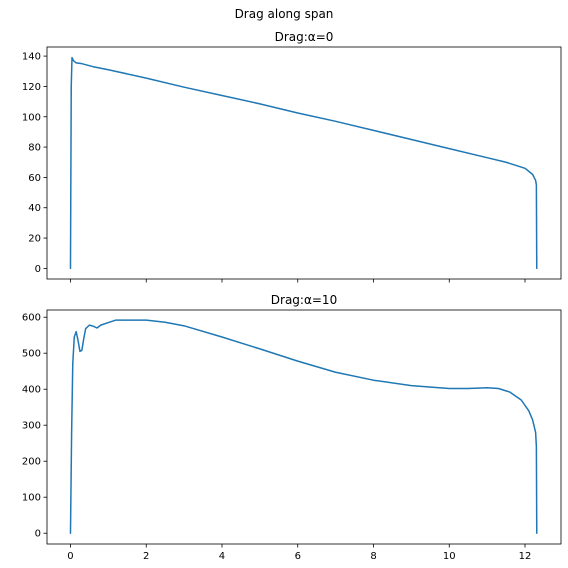 This screenshot has height=568, width=568. Describe the element at coordinates (34, 208) in the screenshot. I see `y-tick-label: 40` at that location.